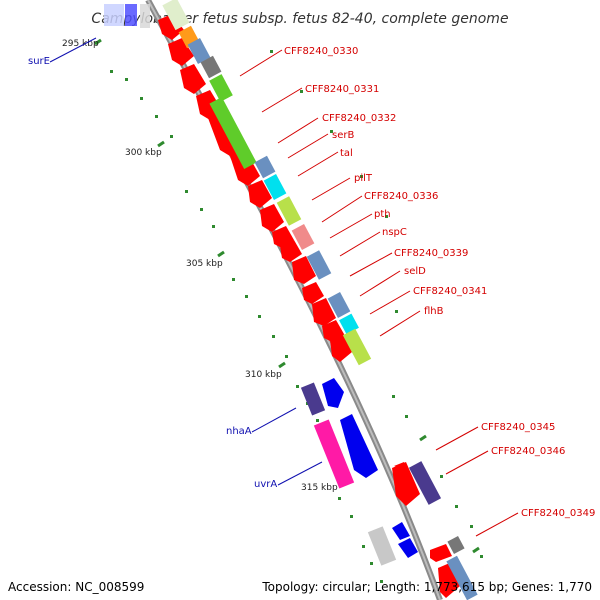  I want to click on gene-label: CFF8240_0345, so click(518, 427).